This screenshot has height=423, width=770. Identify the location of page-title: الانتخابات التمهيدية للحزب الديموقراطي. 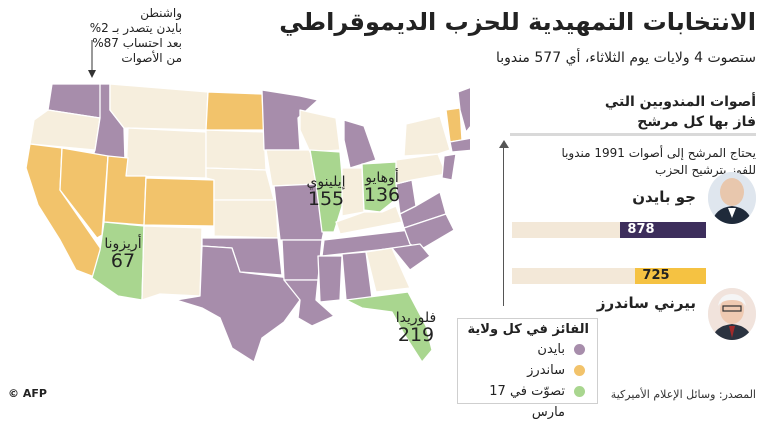
(517, 22).